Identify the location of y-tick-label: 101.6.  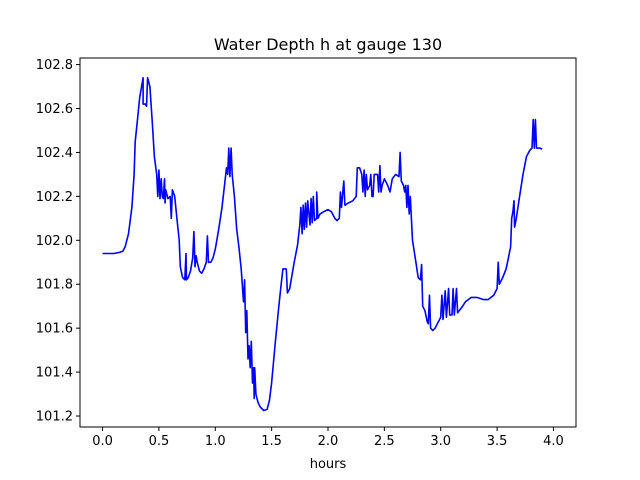
(54, 329).